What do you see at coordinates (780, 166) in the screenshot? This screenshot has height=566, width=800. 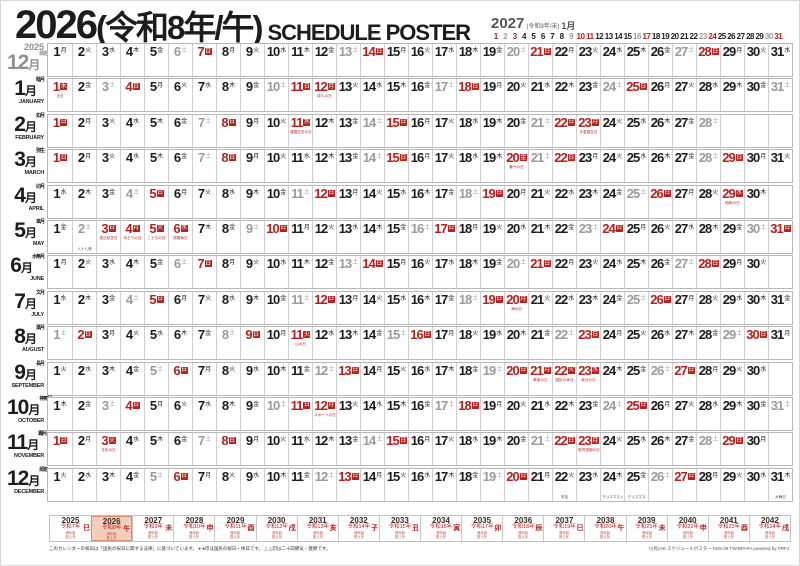 I see `day-cell: 31 火` at bounding box center [780, 166].